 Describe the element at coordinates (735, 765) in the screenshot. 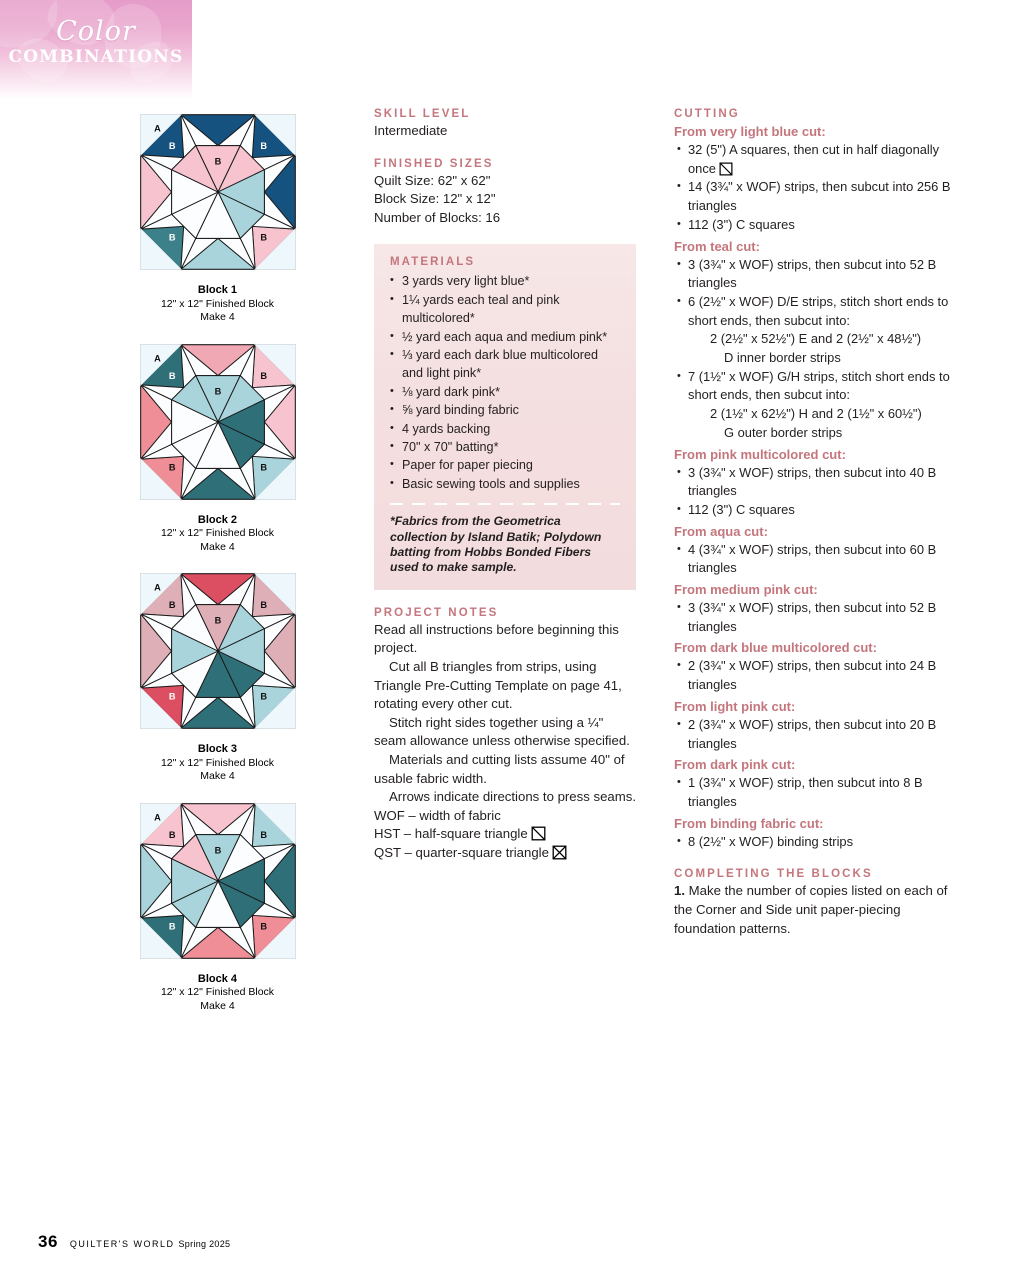

I see `cutting-group-title: From dark pink cut:` at that location.